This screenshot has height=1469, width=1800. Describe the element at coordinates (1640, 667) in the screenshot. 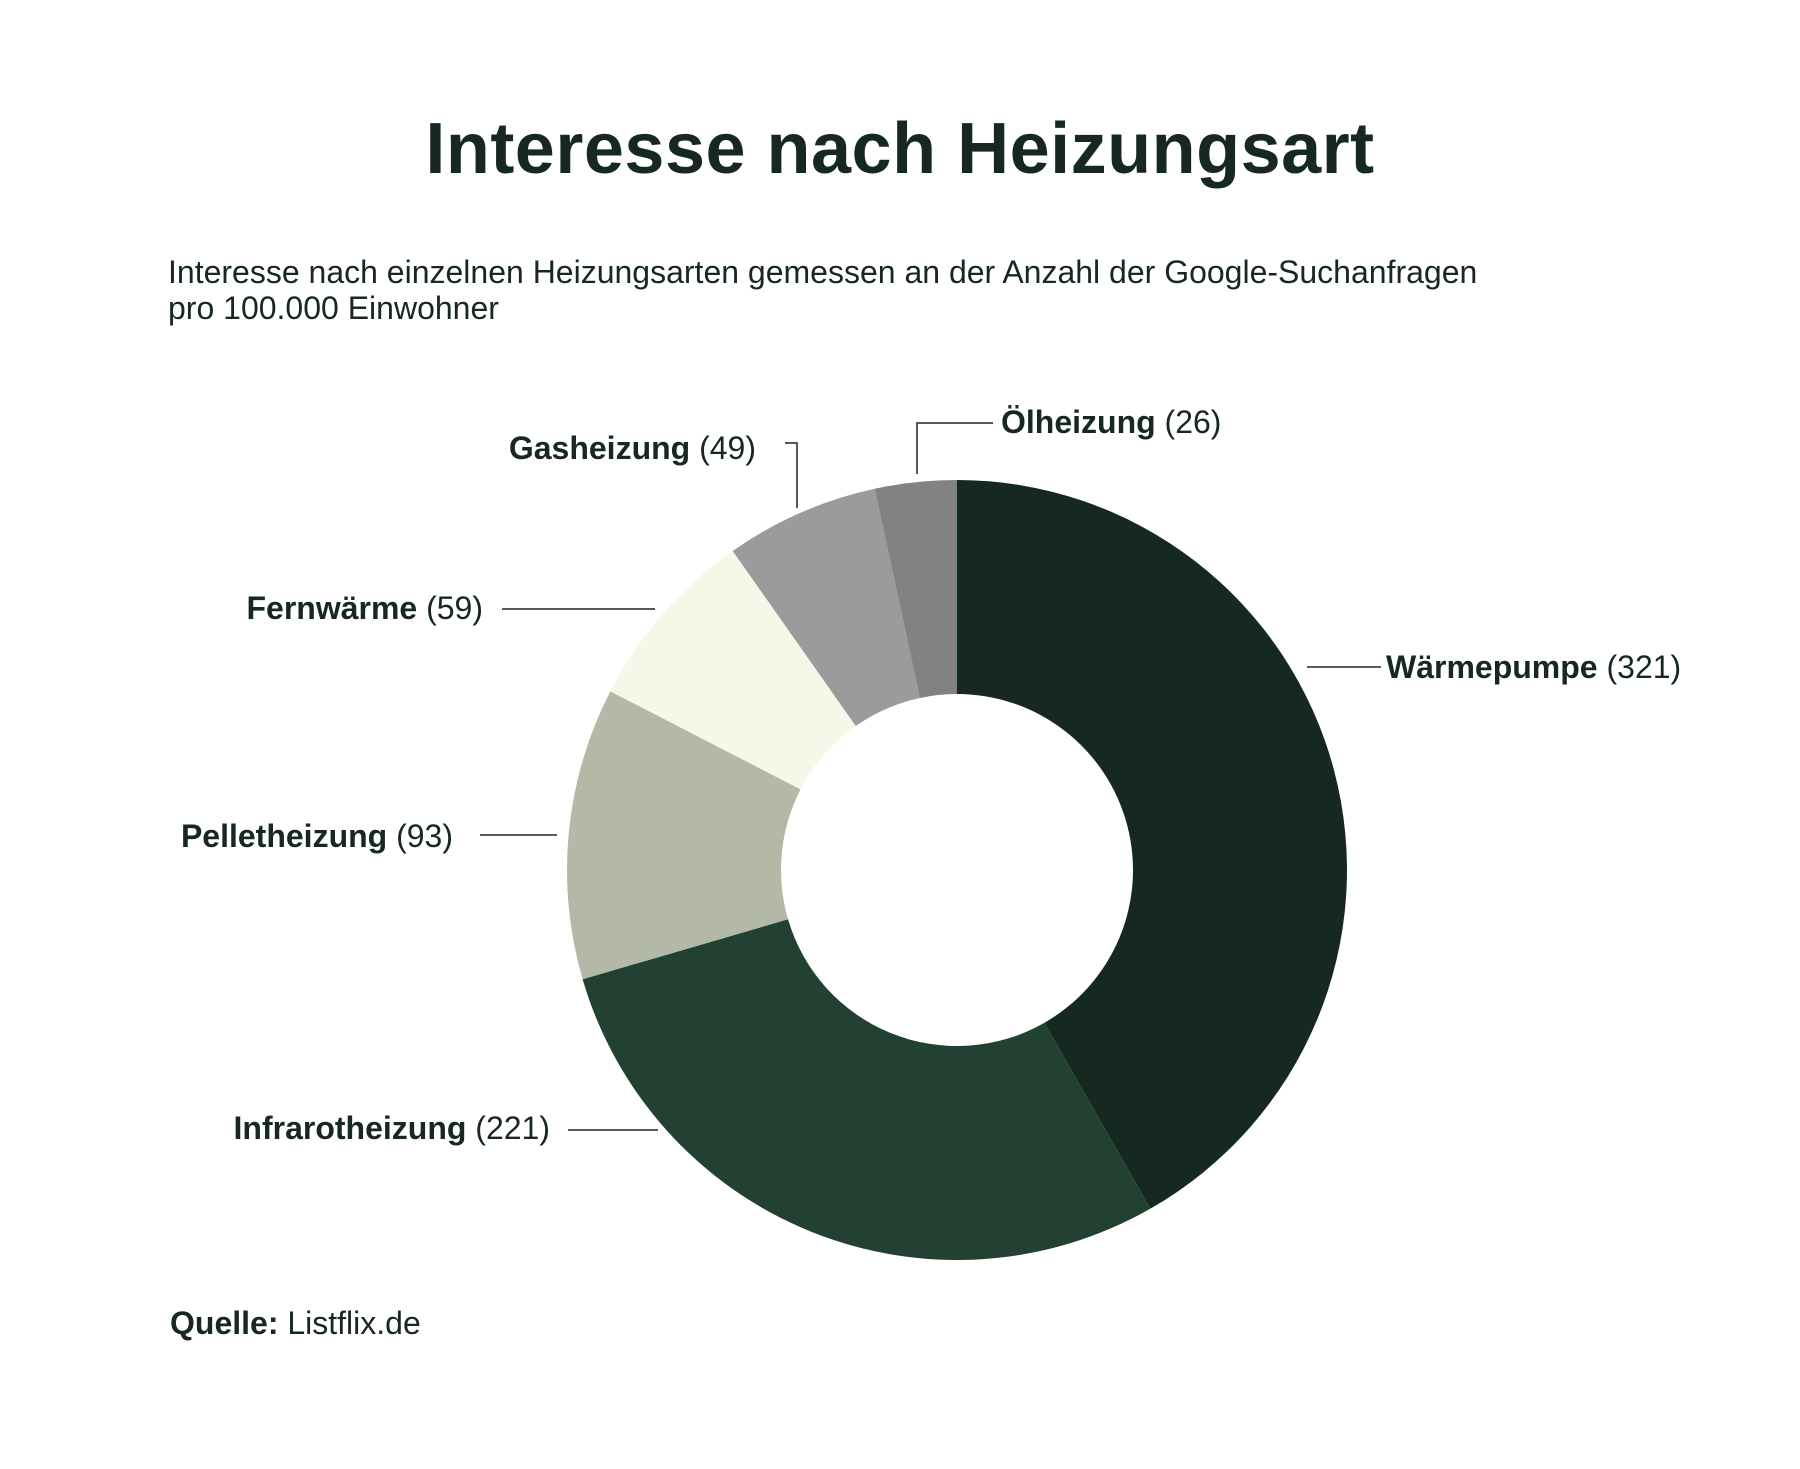

I see `label-value-waermepumpe: (321)` at that location.